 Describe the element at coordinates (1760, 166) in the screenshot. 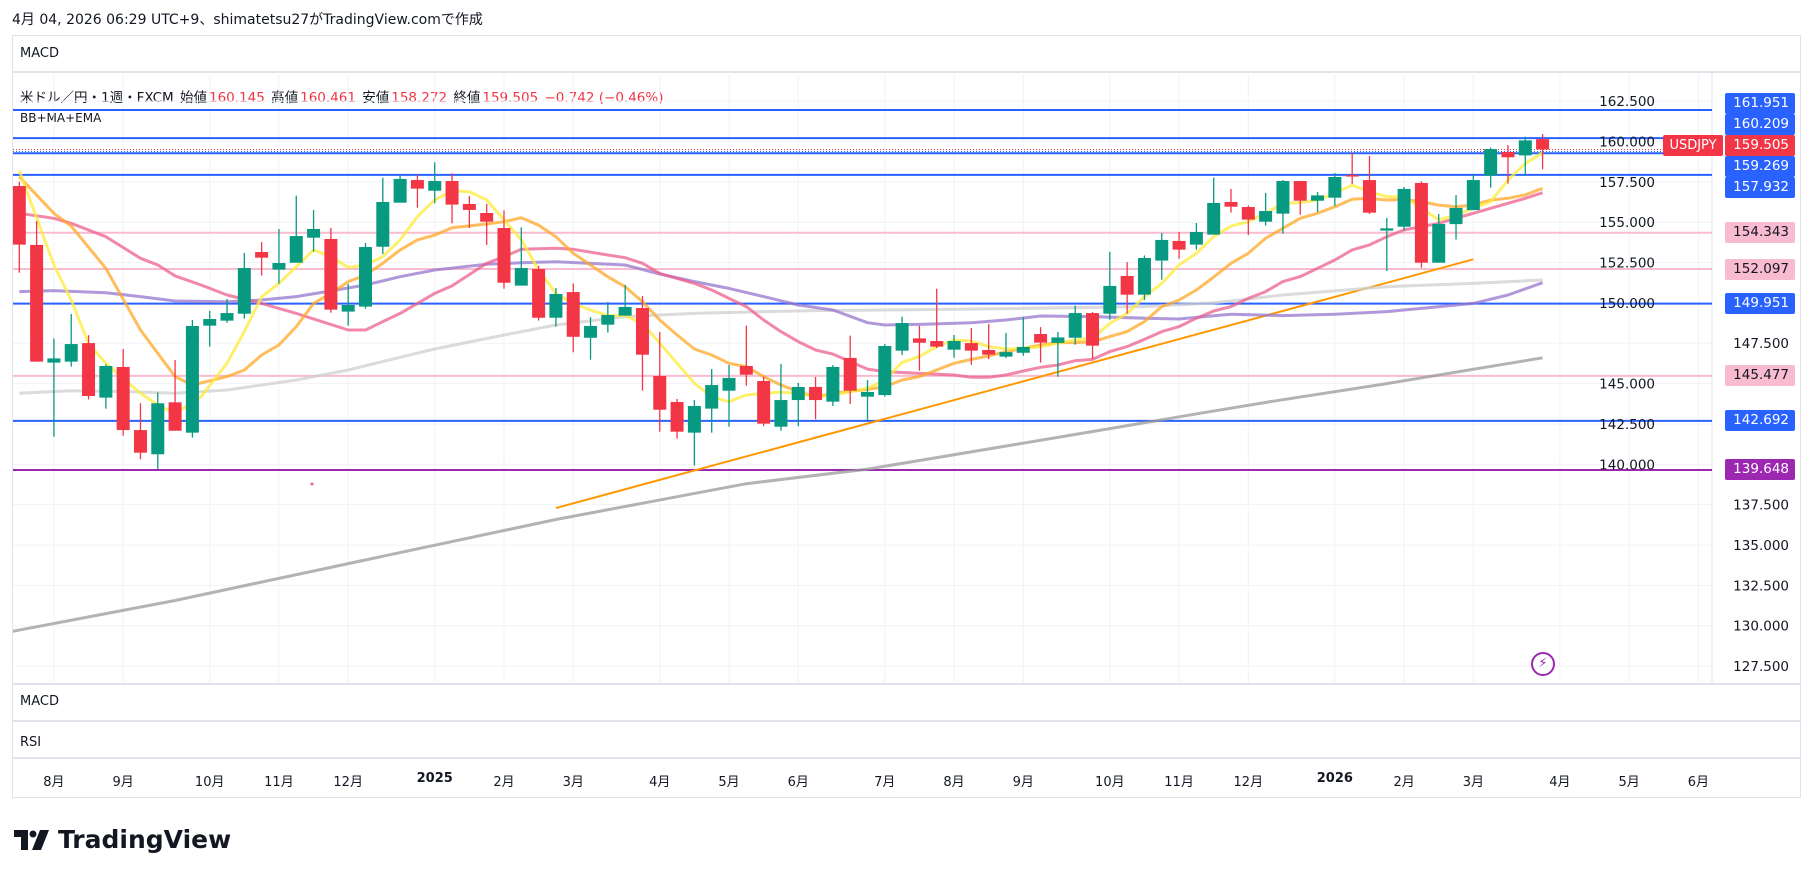

I see `level-price-label: 159.269` at that location.